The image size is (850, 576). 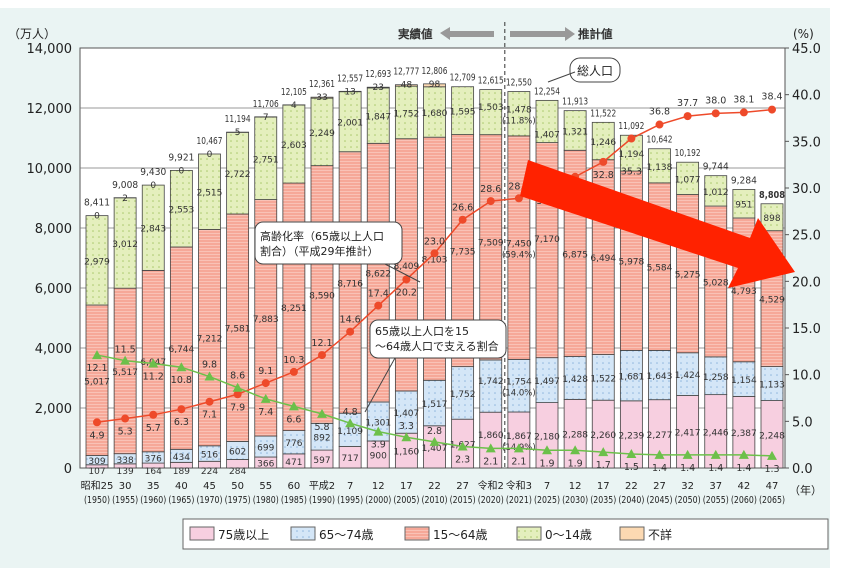 What do you see at coordinates (772, 301) in the screenshot?
I see `bar-value-label: 4,529` at bounding box center [772, 301].